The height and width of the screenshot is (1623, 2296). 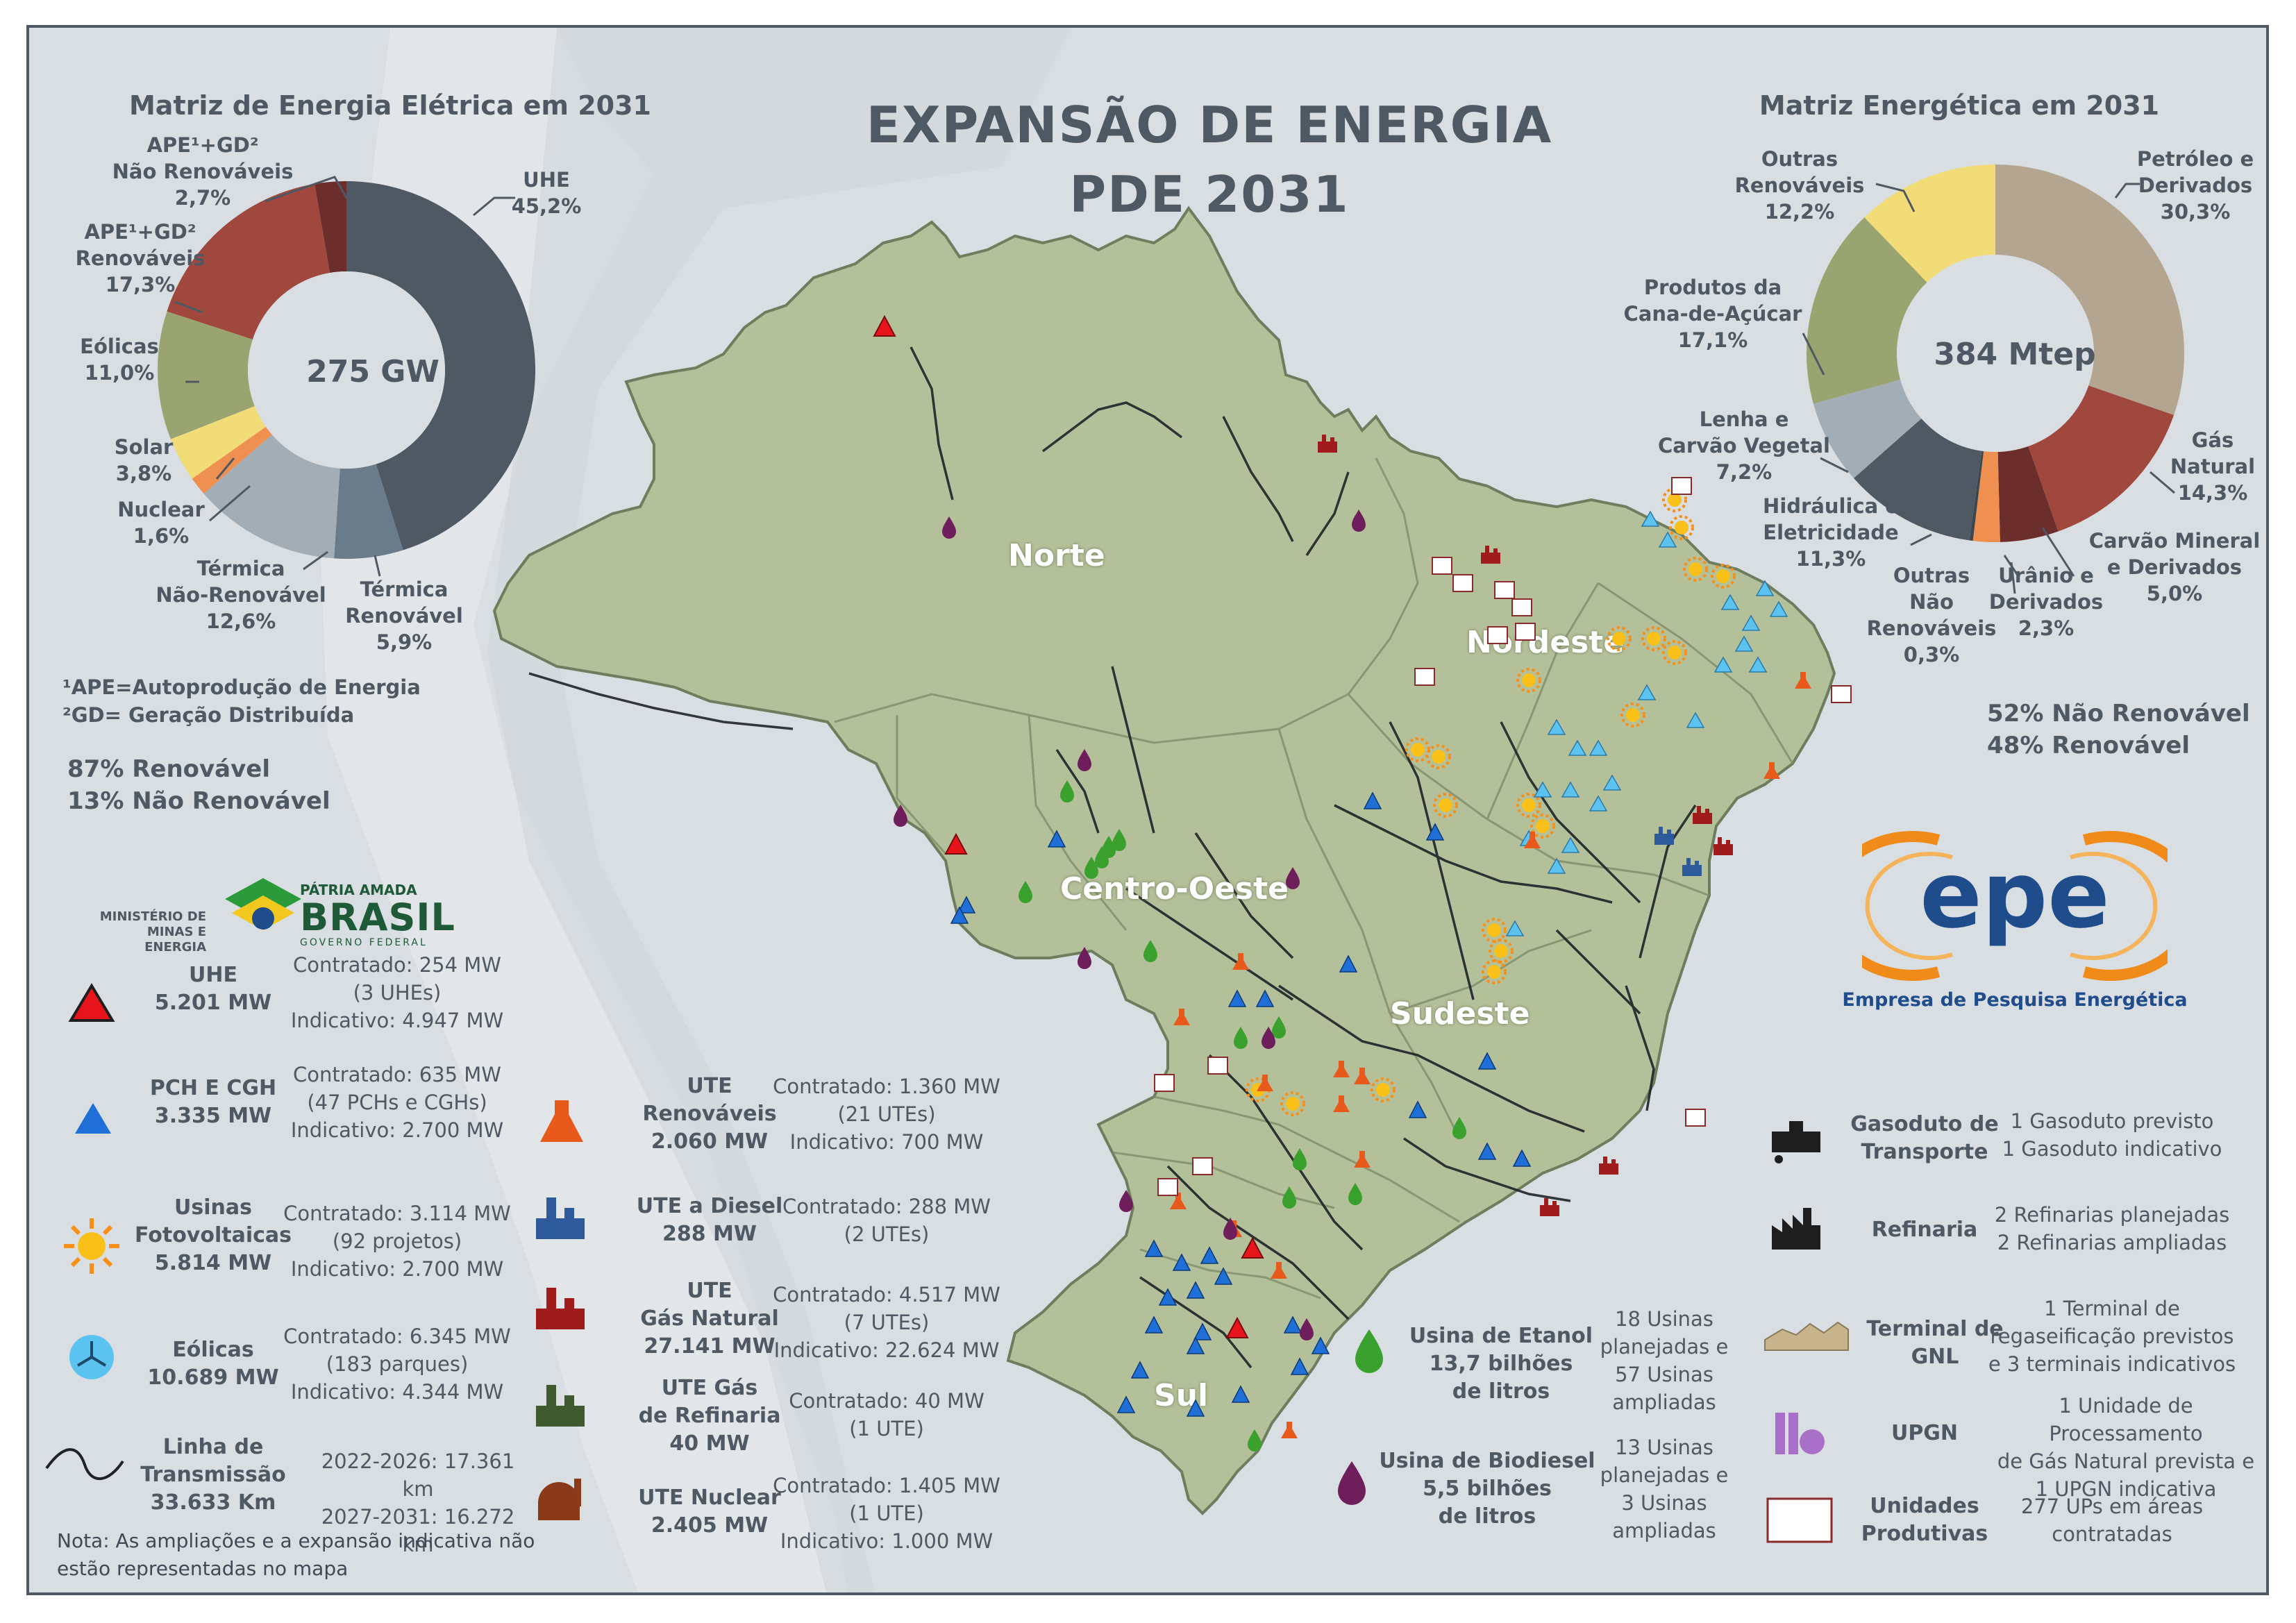 What do you see at coordinates (1352, 1483) in the screenshot?
I see `biodiesel-drop-icon` at bounding box center [1352, 1483].